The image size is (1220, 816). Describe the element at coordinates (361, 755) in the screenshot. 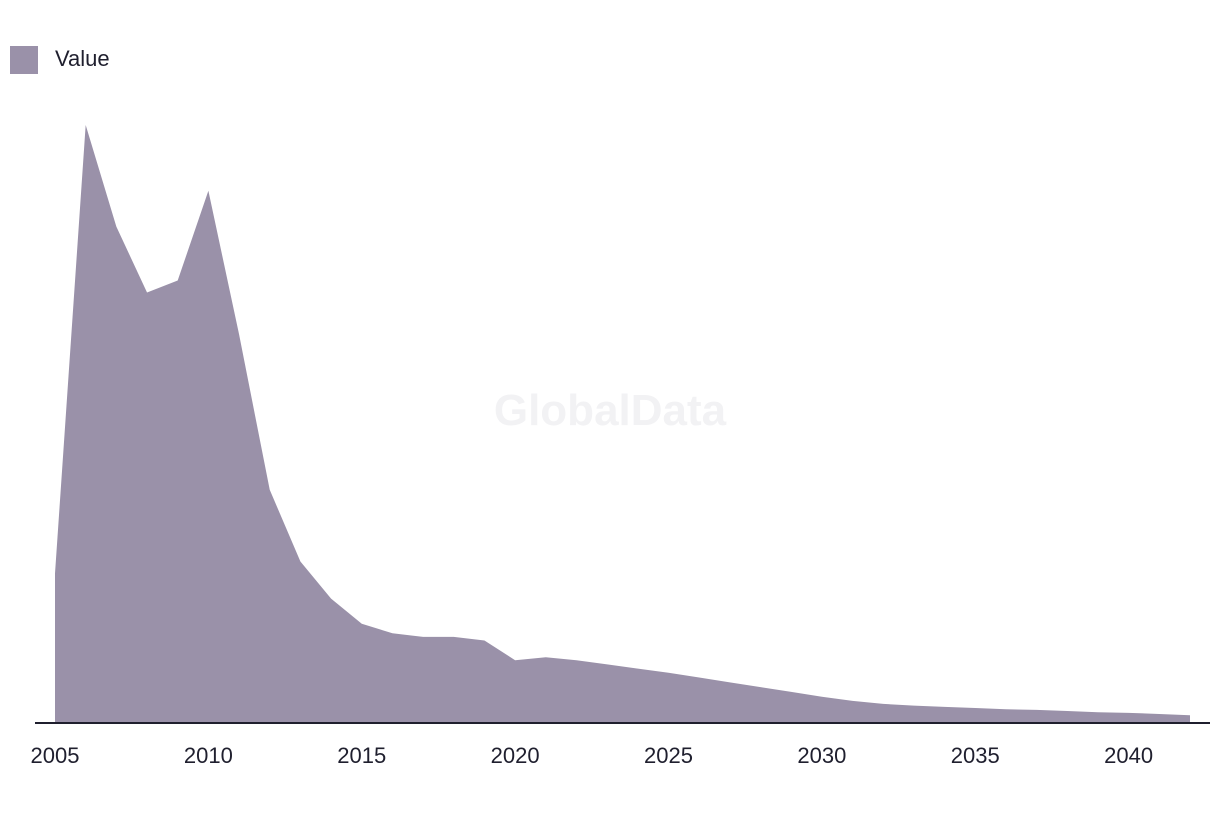

I see `x-tick-label: 2015` at that location.